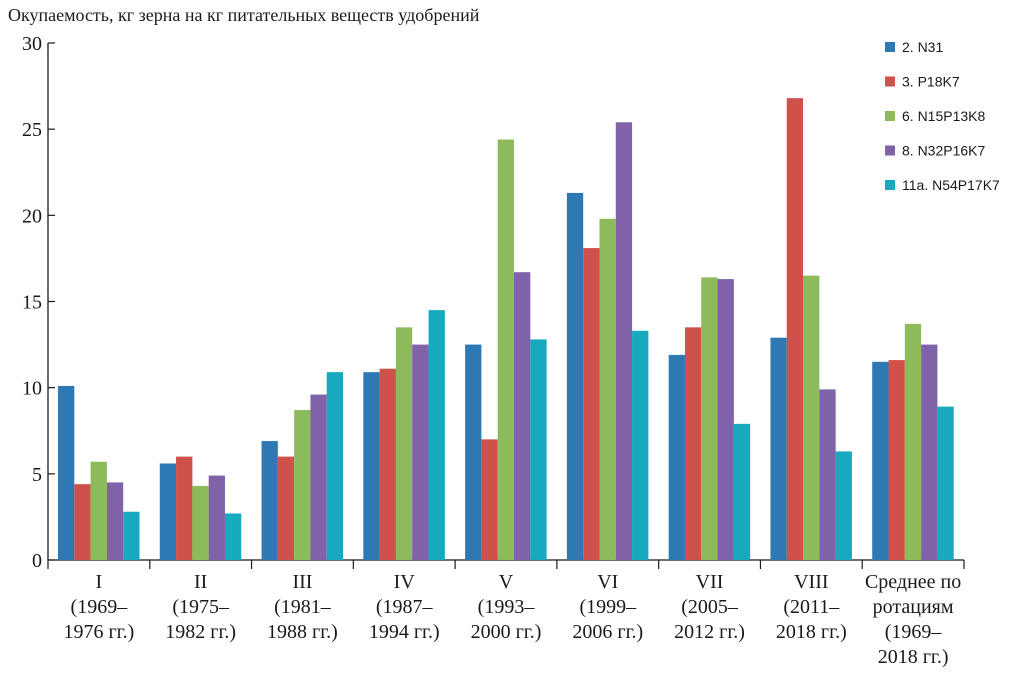  What do you see at coordinates (405, 607) in the screenshot?
I see `x-tick-label: (1987–` at bounding box center [405, 607].